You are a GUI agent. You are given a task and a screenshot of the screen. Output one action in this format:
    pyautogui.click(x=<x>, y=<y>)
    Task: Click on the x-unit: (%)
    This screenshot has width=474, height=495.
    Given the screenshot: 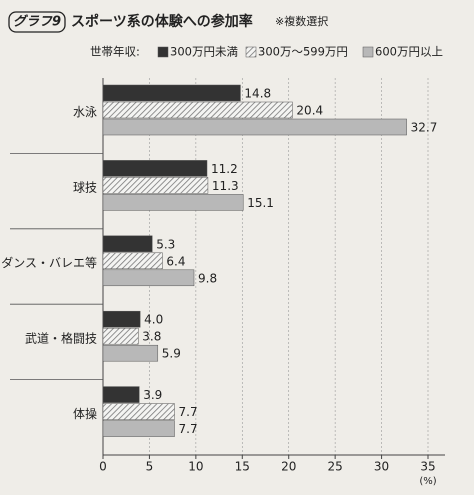 What is the action you would take?
    pyautogui.click(x=427, y=481)
    